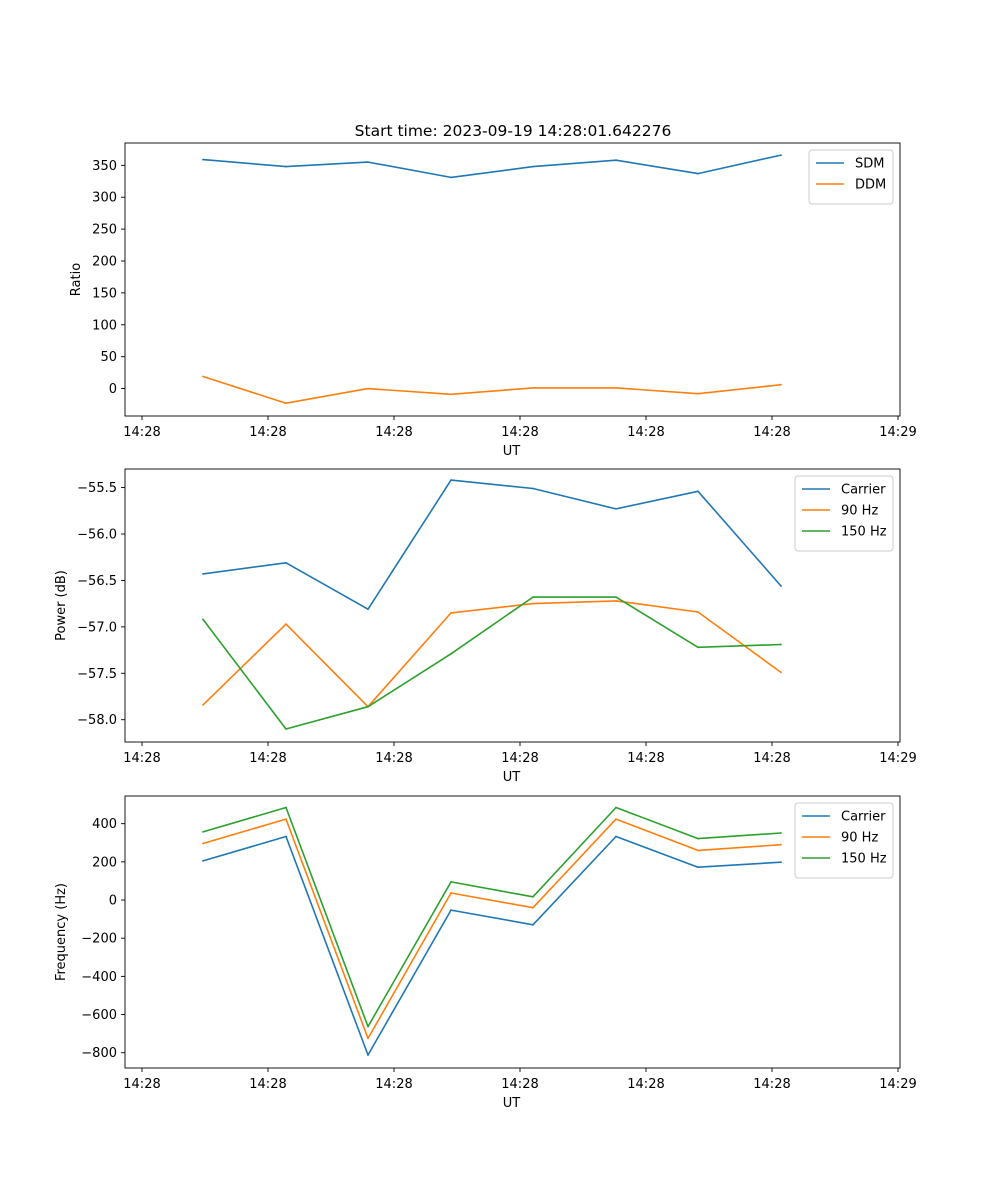  What do you see at coordinates (97, 720) in the screenshot?
I see `y-tick-label: −58.0` at bounding box center [97, 720].